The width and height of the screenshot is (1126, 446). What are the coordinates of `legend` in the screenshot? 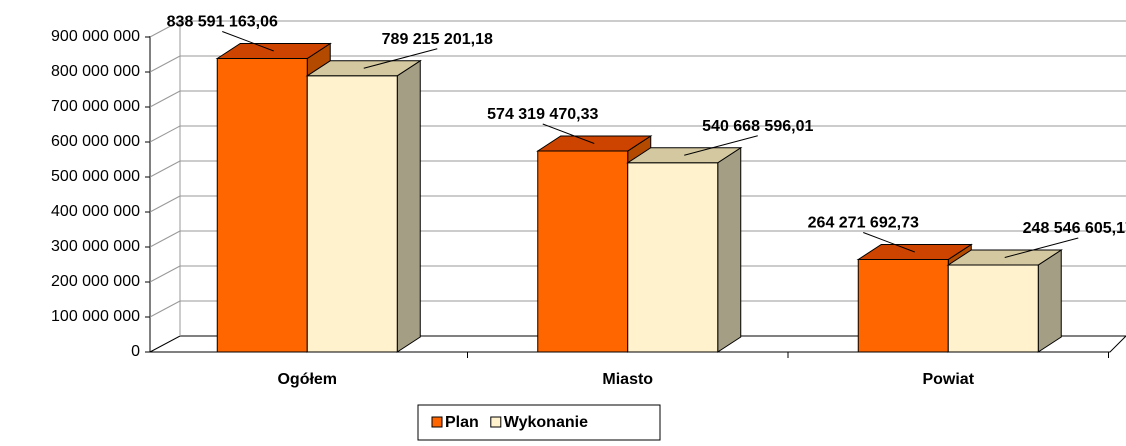 It's located at (539, 422).